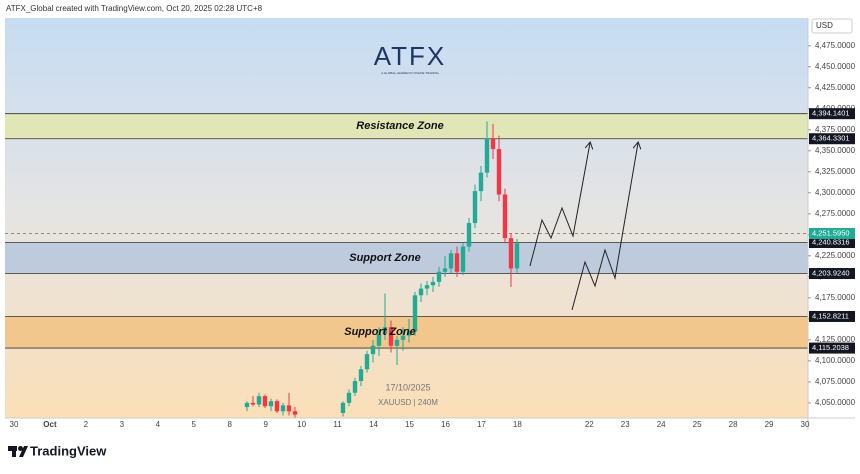 This screenshot has height=474, width=860. Describe the element at coordinates (769, 424) in the screenshot. I see `x-tick-label: 29` at that location.